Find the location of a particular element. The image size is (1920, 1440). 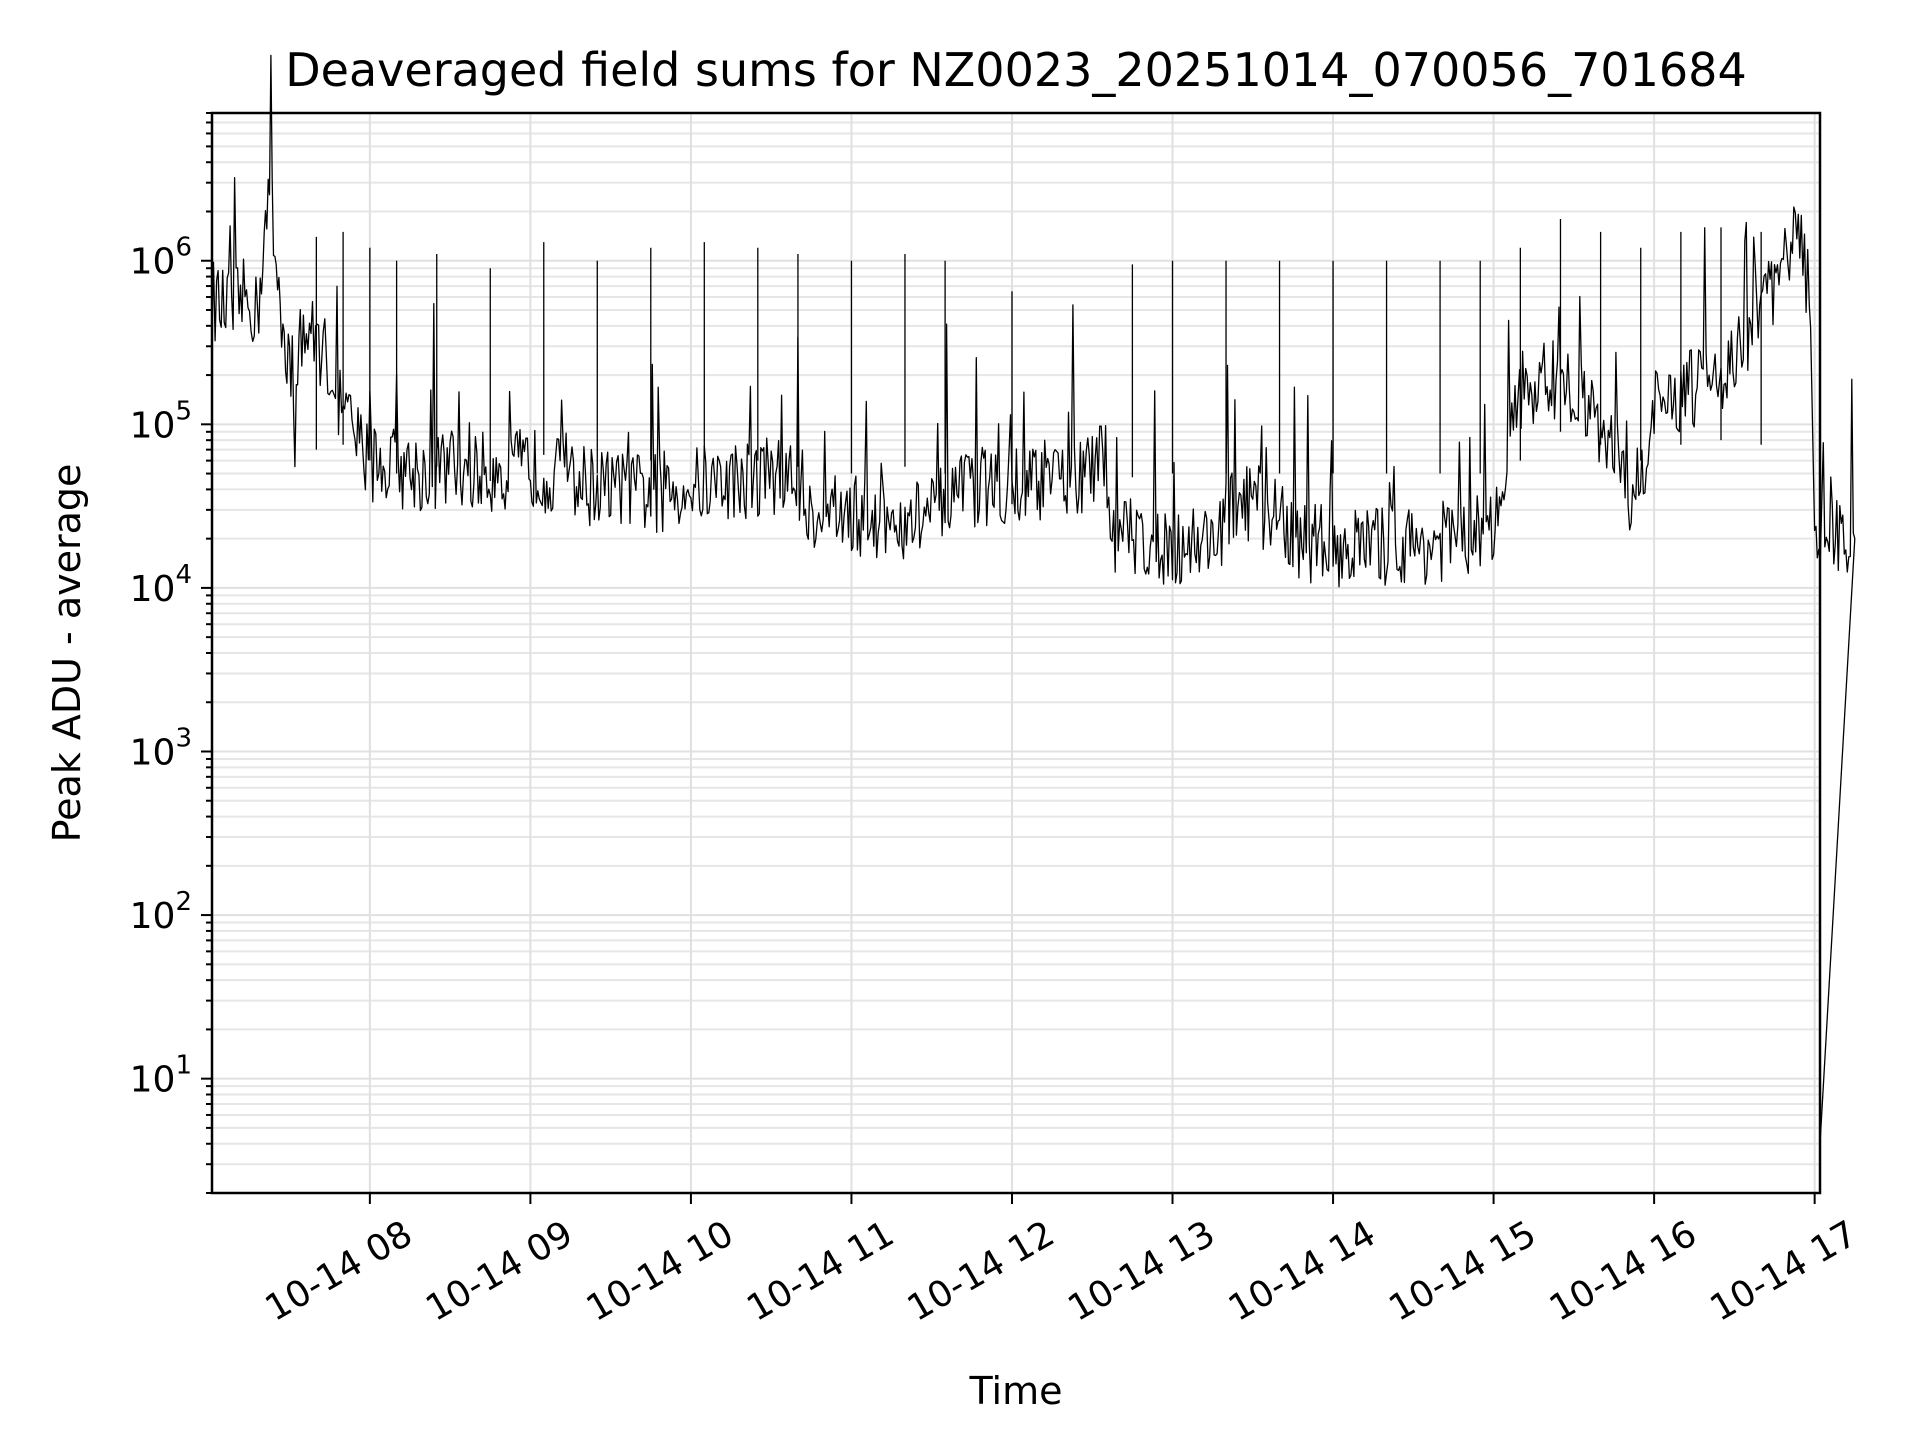

y-tick-label: 10⁴ is located at coordinates (161, 585).